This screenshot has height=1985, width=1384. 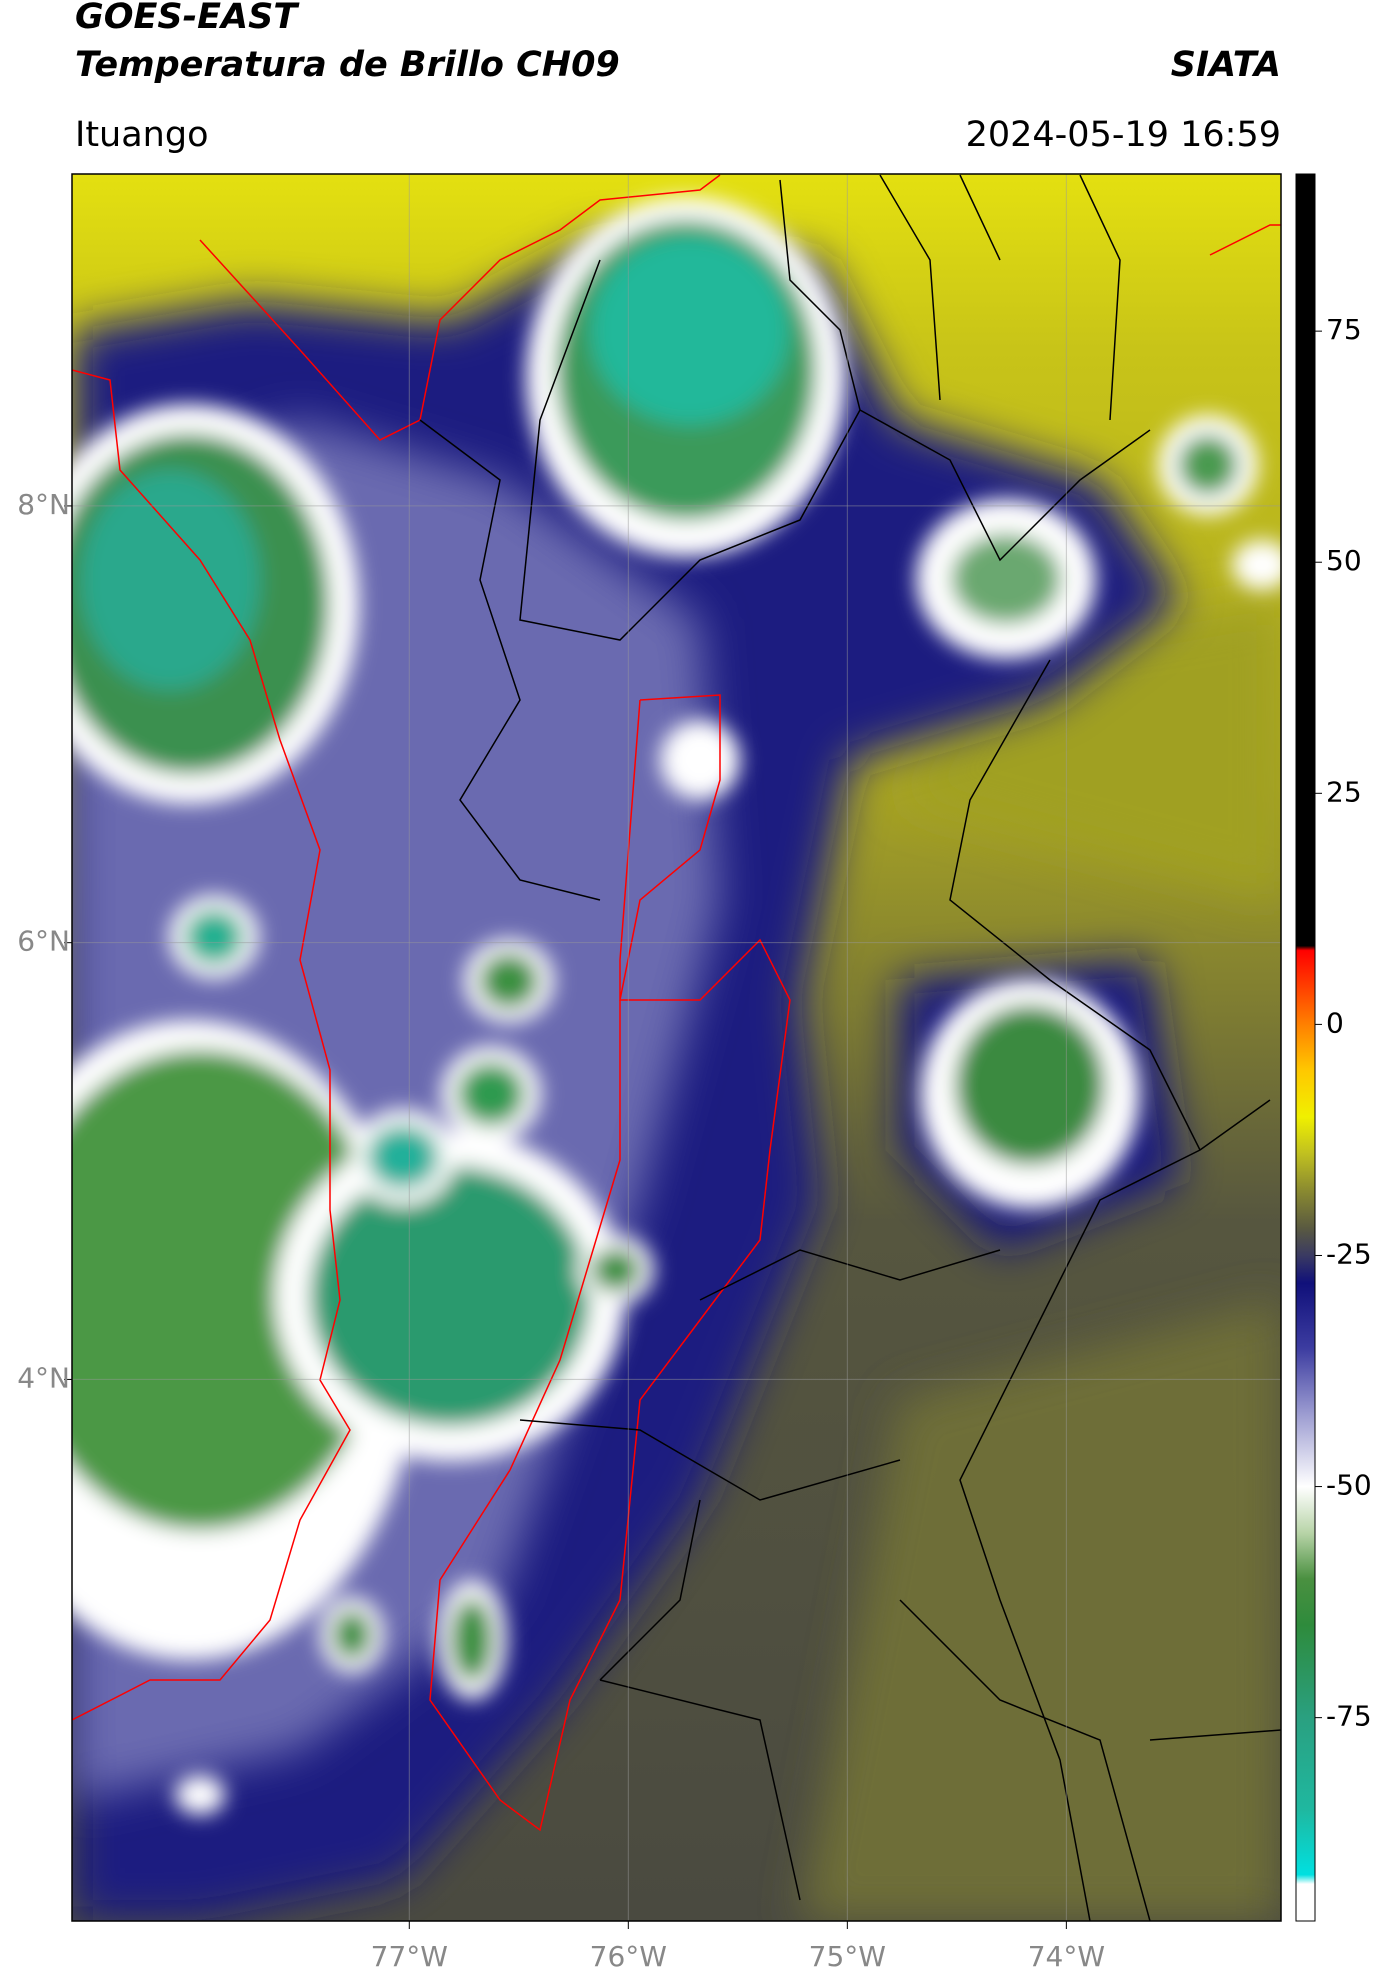 I want to click on lat-tick-label: 4°N, so click(x=43, y=1377).